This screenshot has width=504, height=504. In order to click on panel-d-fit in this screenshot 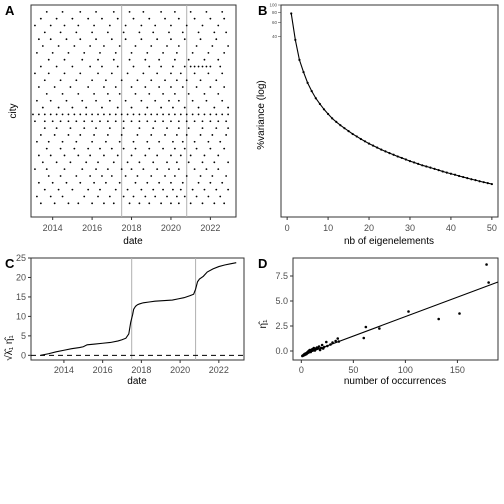, I will do `click(400, 319)`.